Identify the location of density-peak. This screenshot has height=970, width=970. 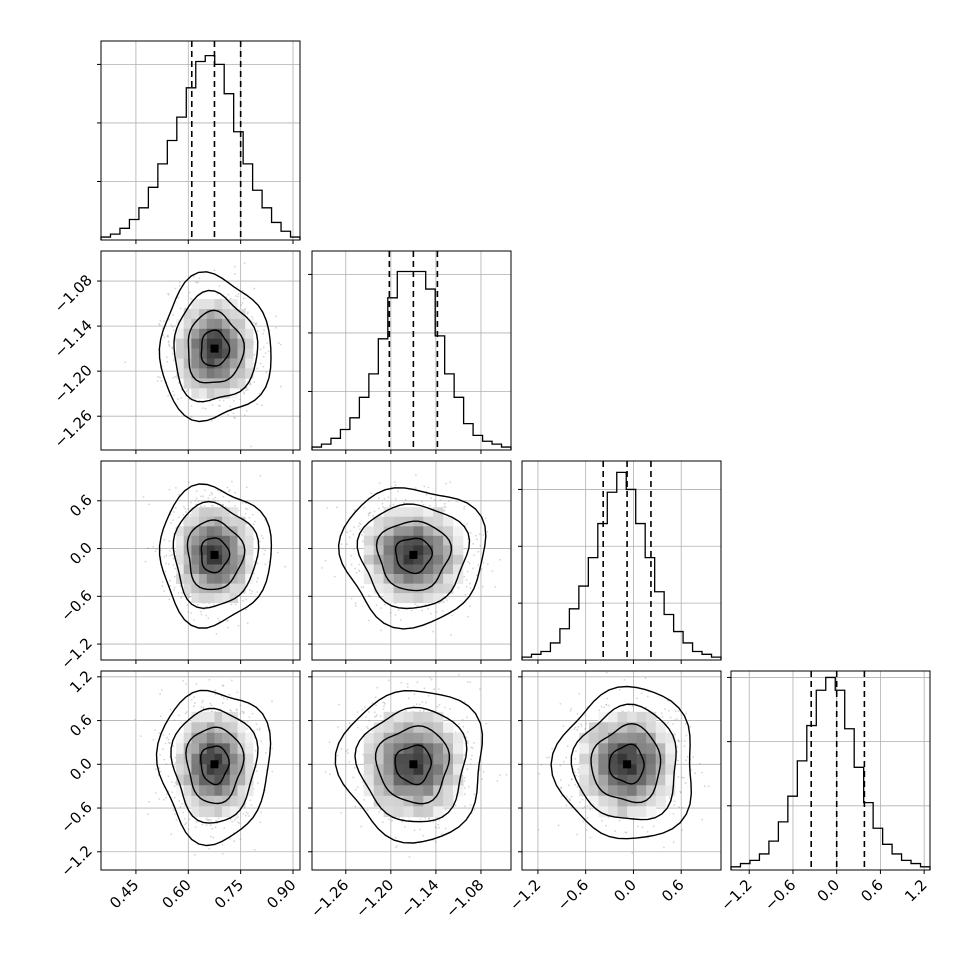
(214, 764).